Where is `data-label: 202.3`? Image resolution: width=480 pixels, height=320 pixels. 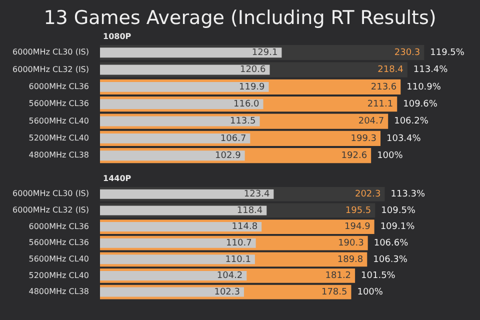 data-label: 202.3 is located at coordinates (367, 195).